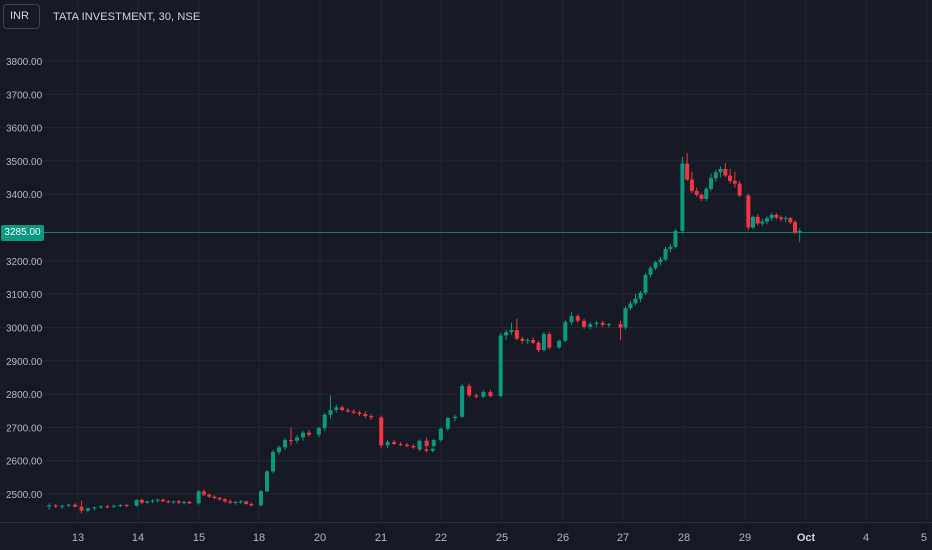  I want to click on time-tick-label: Oct, so click(806, 538).